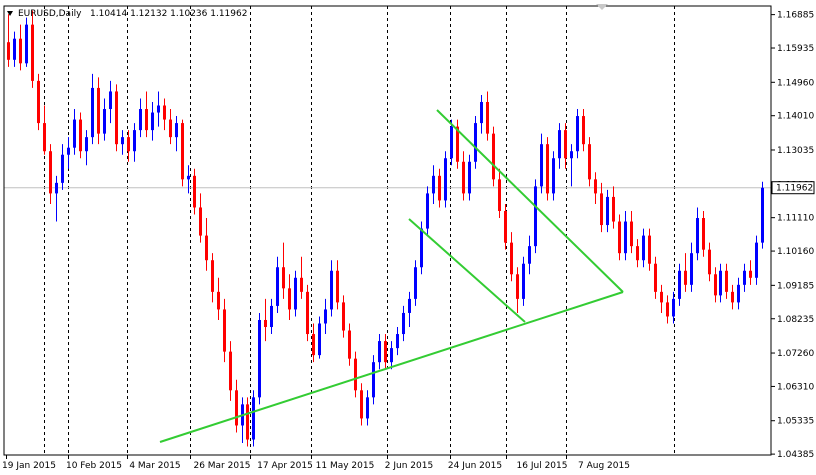 The width and height of the screenshot is (816, 475). What do you see at coordinates (795, 83) in the screenshot?
I see `y-tick-label: 1.14960` at bounding box center [795, 83].